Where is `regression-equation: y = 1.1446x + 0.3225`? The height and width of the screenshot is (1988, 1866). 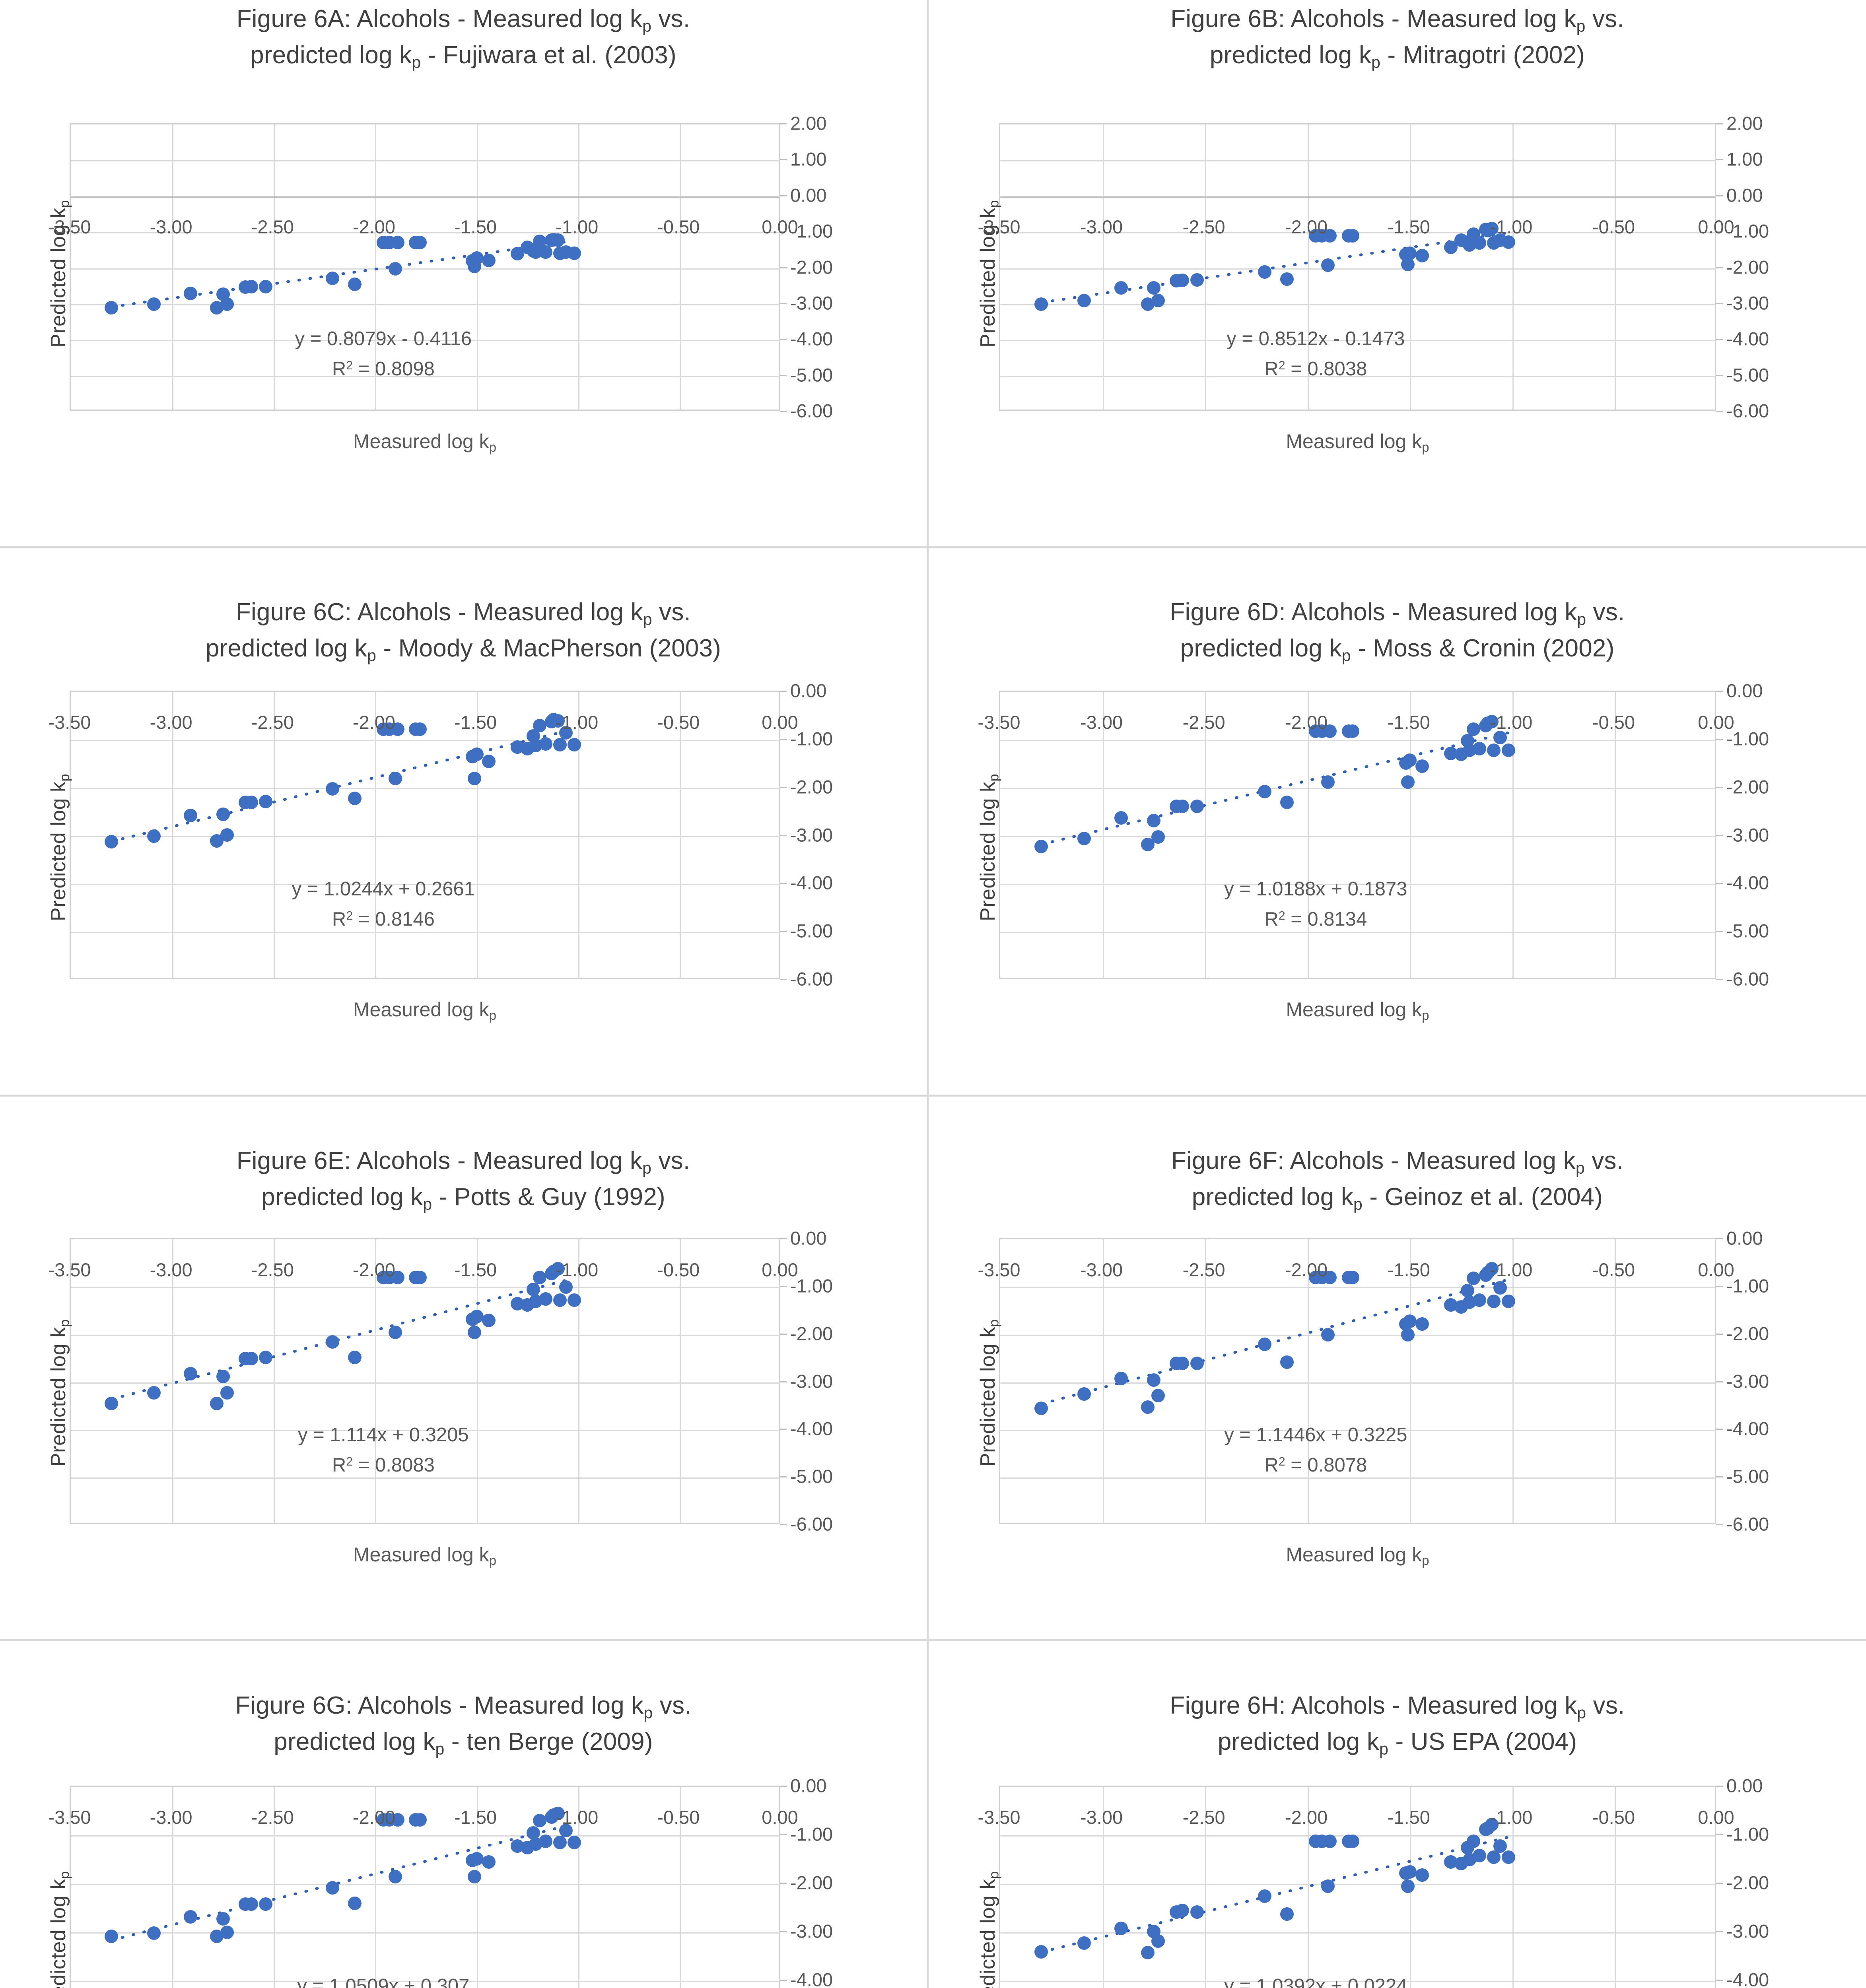 regression-equation: y = 1.1446x + 0.3225 is located at coordinates (1316, 1435).